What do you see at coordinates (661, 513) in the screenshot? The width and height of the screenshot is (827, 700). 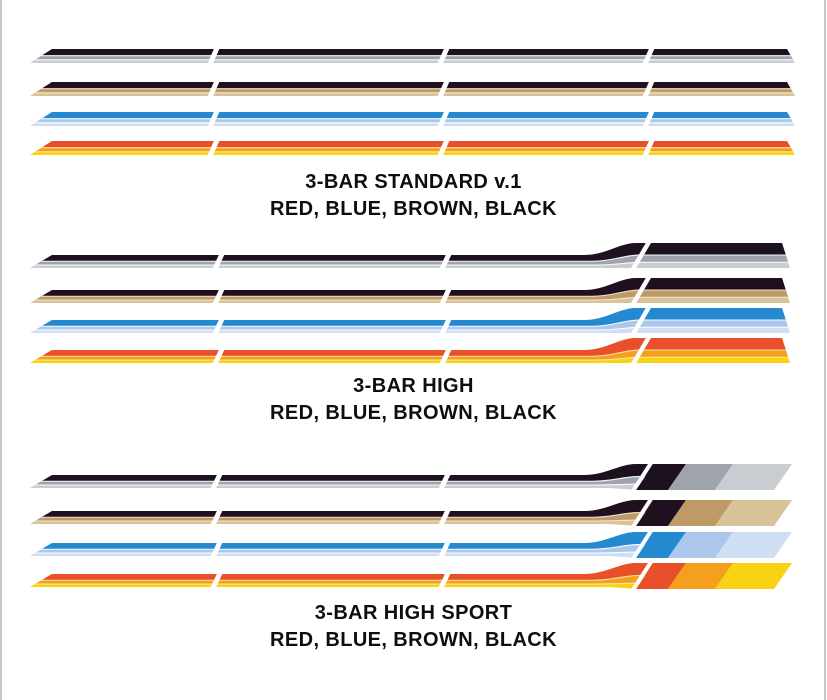 I see `stripe-high_sport-brown-rear-block1` at bounding box center [661, 513].